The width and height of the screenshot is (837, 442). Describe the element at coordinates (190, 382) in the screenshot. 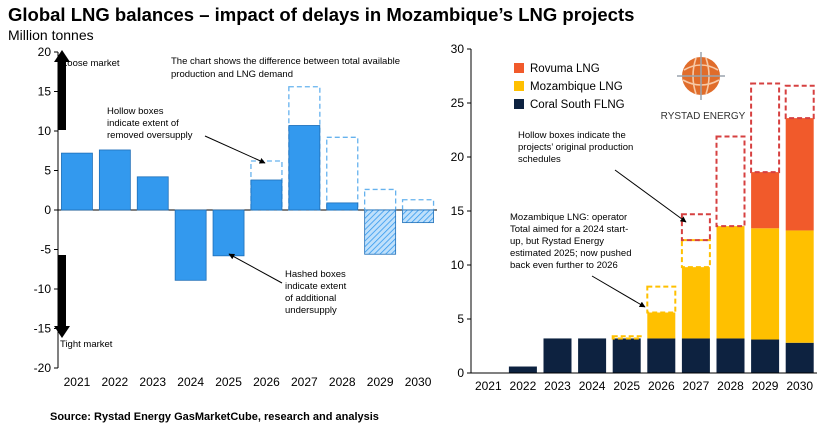

I see `left-x-tick-label: 2024` at that location.